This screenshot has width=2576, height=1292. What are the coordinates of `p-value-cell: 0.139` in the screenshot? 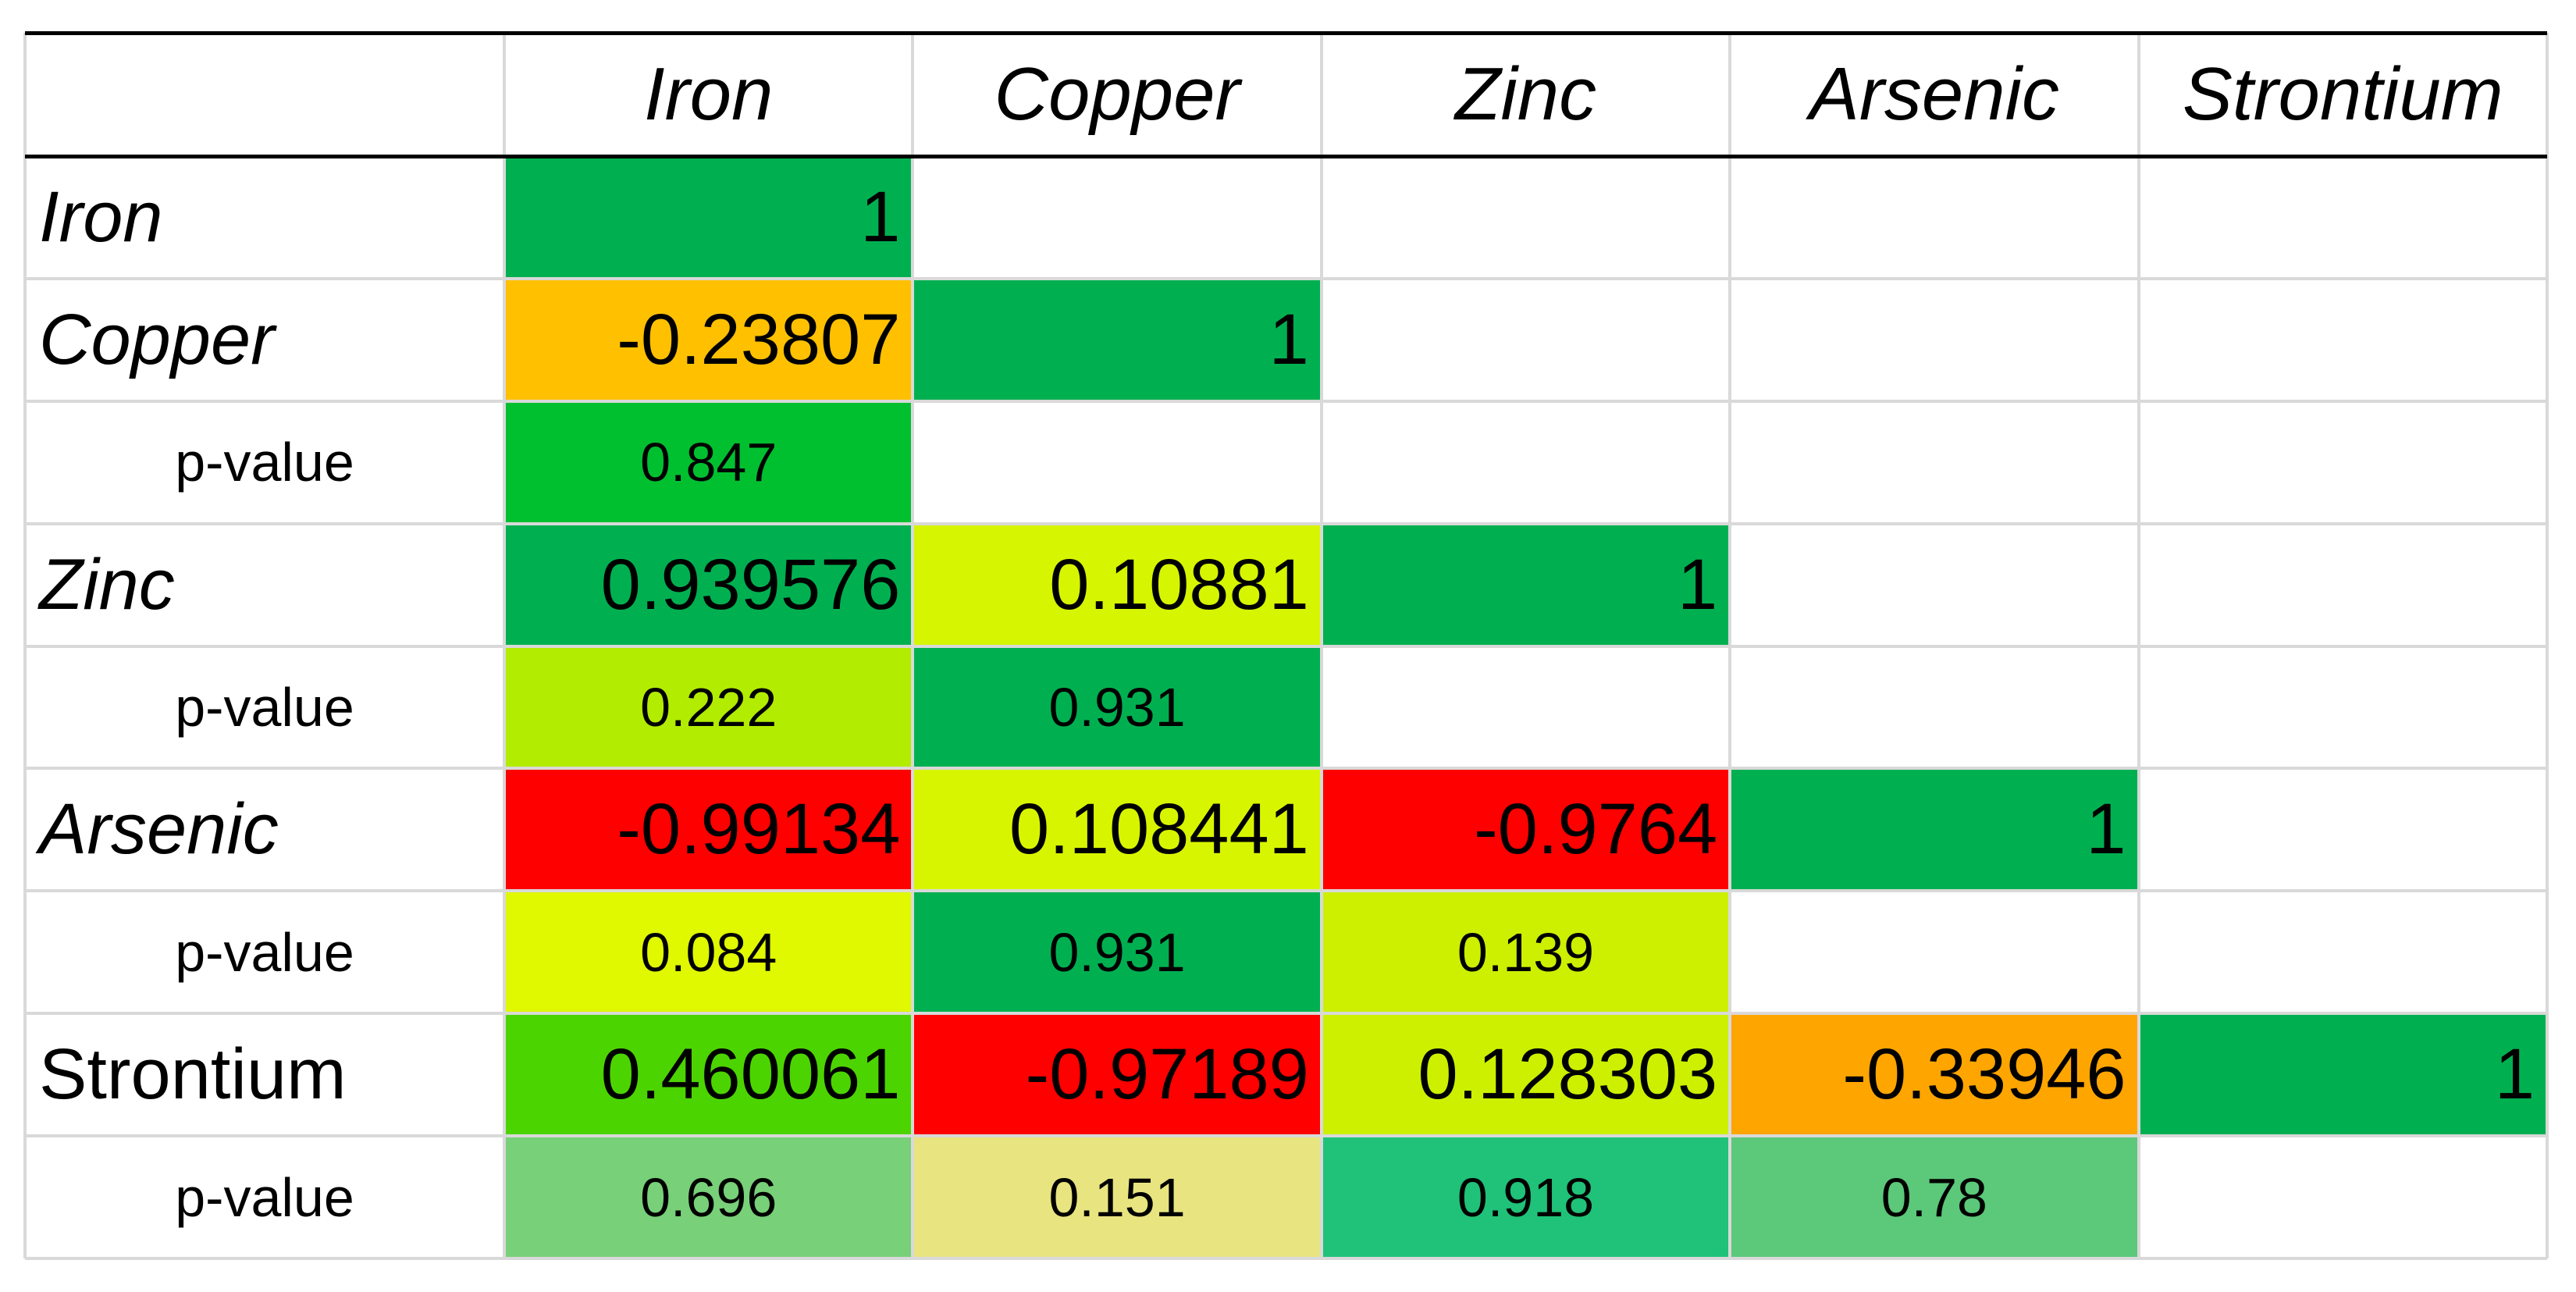 It's located at (1526, 952).